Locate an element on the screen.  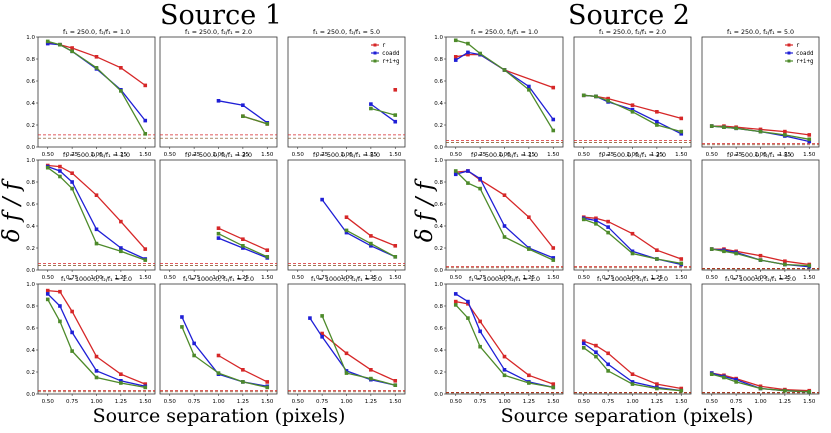
panel-title: f₁ = 1000.0, f₂/f₁ = 5.0 is located at coordinates (346, 279).